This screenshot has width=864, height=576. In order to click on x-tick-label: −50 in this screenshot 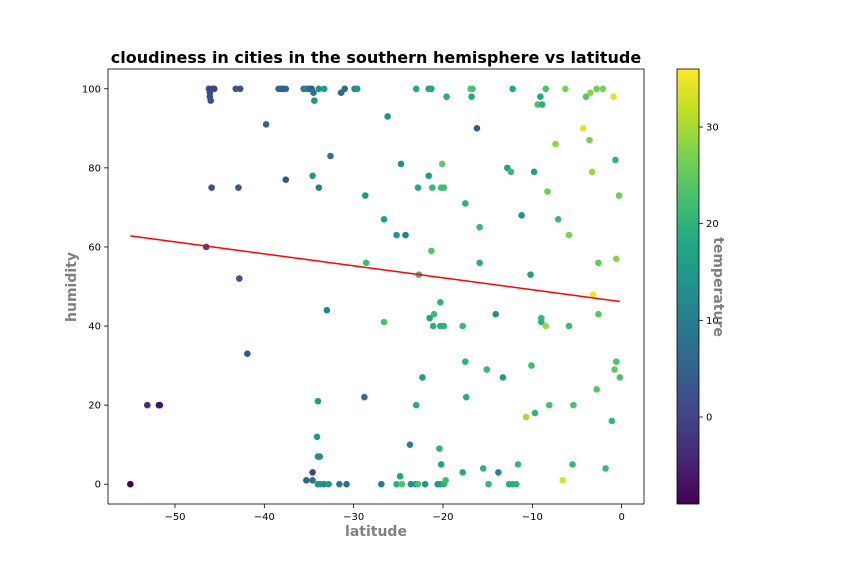, I will do `click(174, 517)`.